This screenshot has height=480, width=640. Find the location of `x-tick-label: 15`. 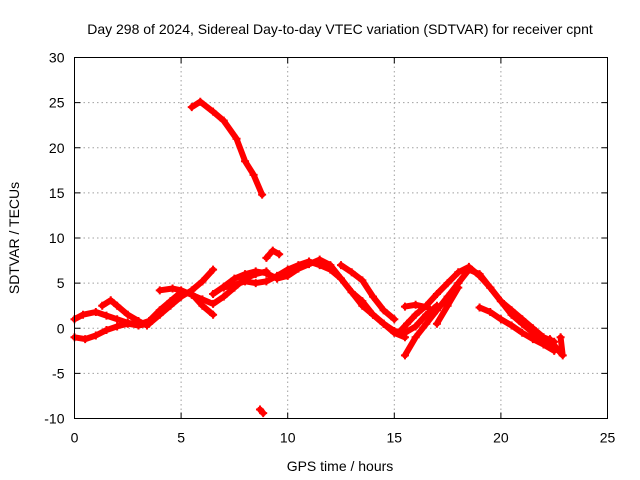

x-tick-label: 15 is located at coordinates (395, 438).